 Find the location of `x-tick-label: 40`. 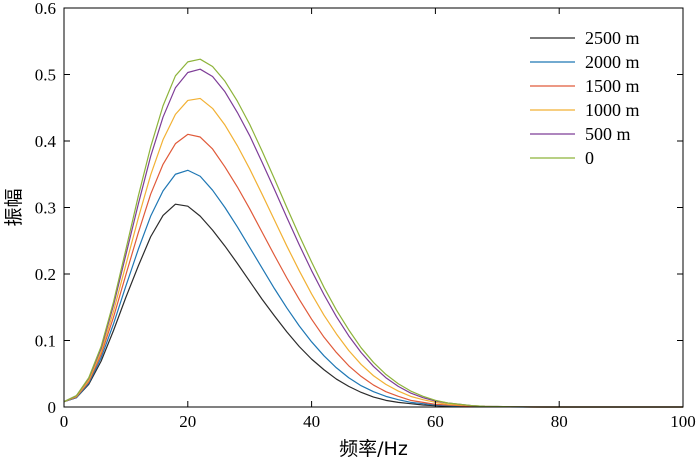

x-tick-label: 40 is located at coordinates (311, 421).